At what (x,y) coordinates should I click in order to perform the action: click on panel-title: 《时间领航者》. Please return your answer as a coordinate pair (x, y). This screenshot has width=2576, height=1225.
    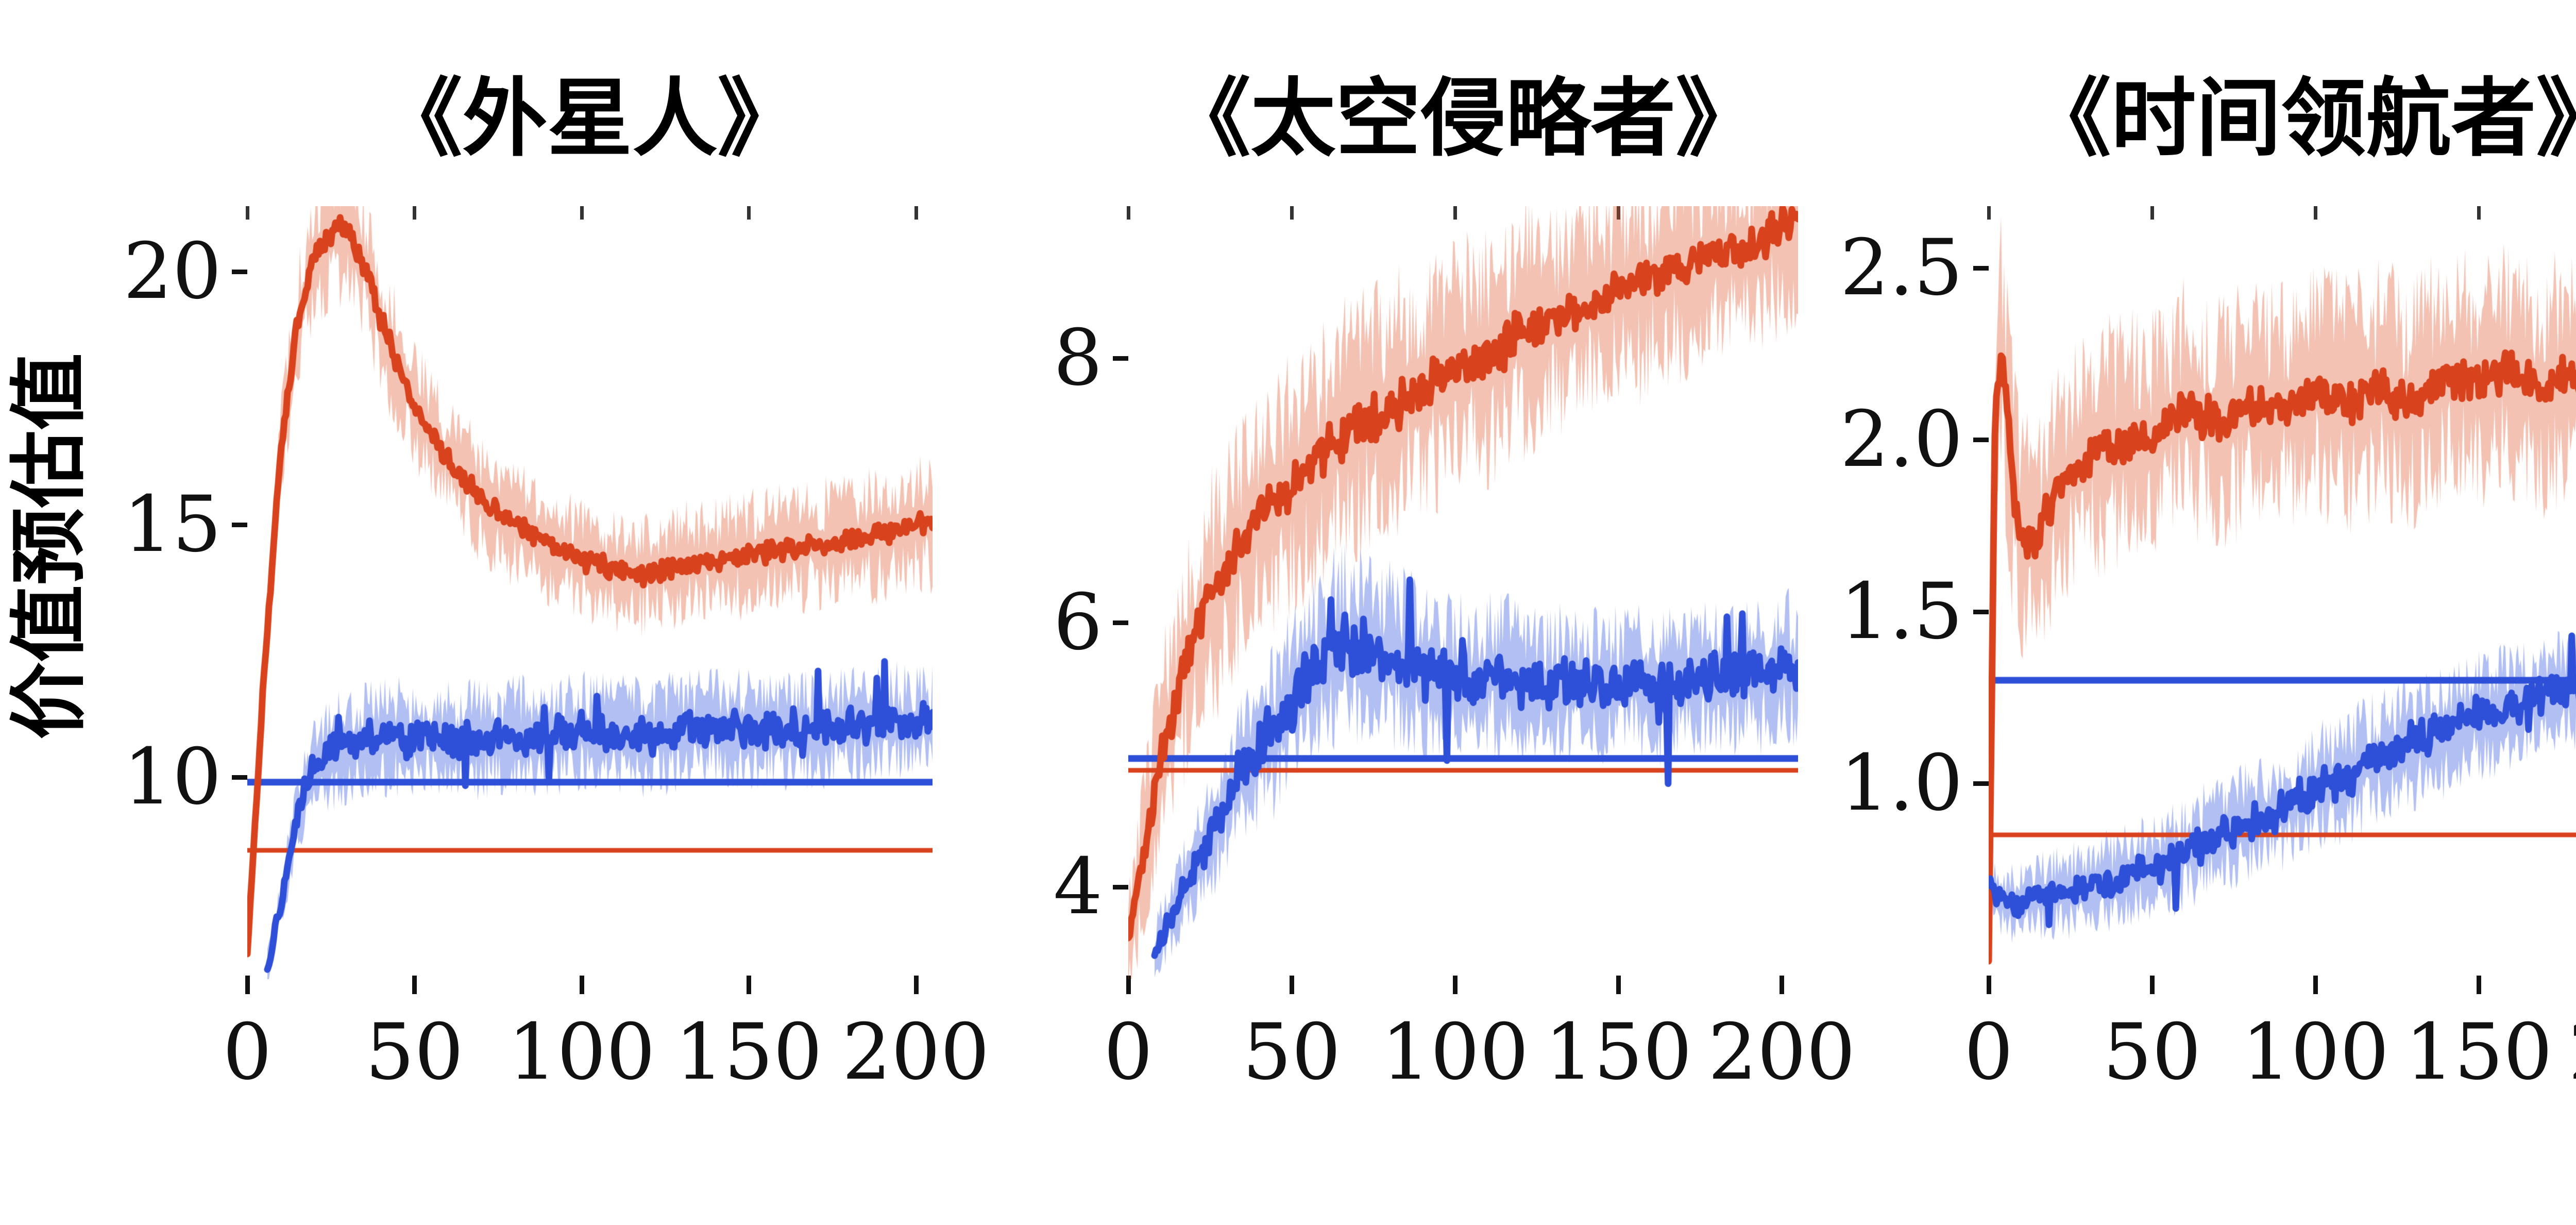
    Looking at the image, I should click on (2301, 119).